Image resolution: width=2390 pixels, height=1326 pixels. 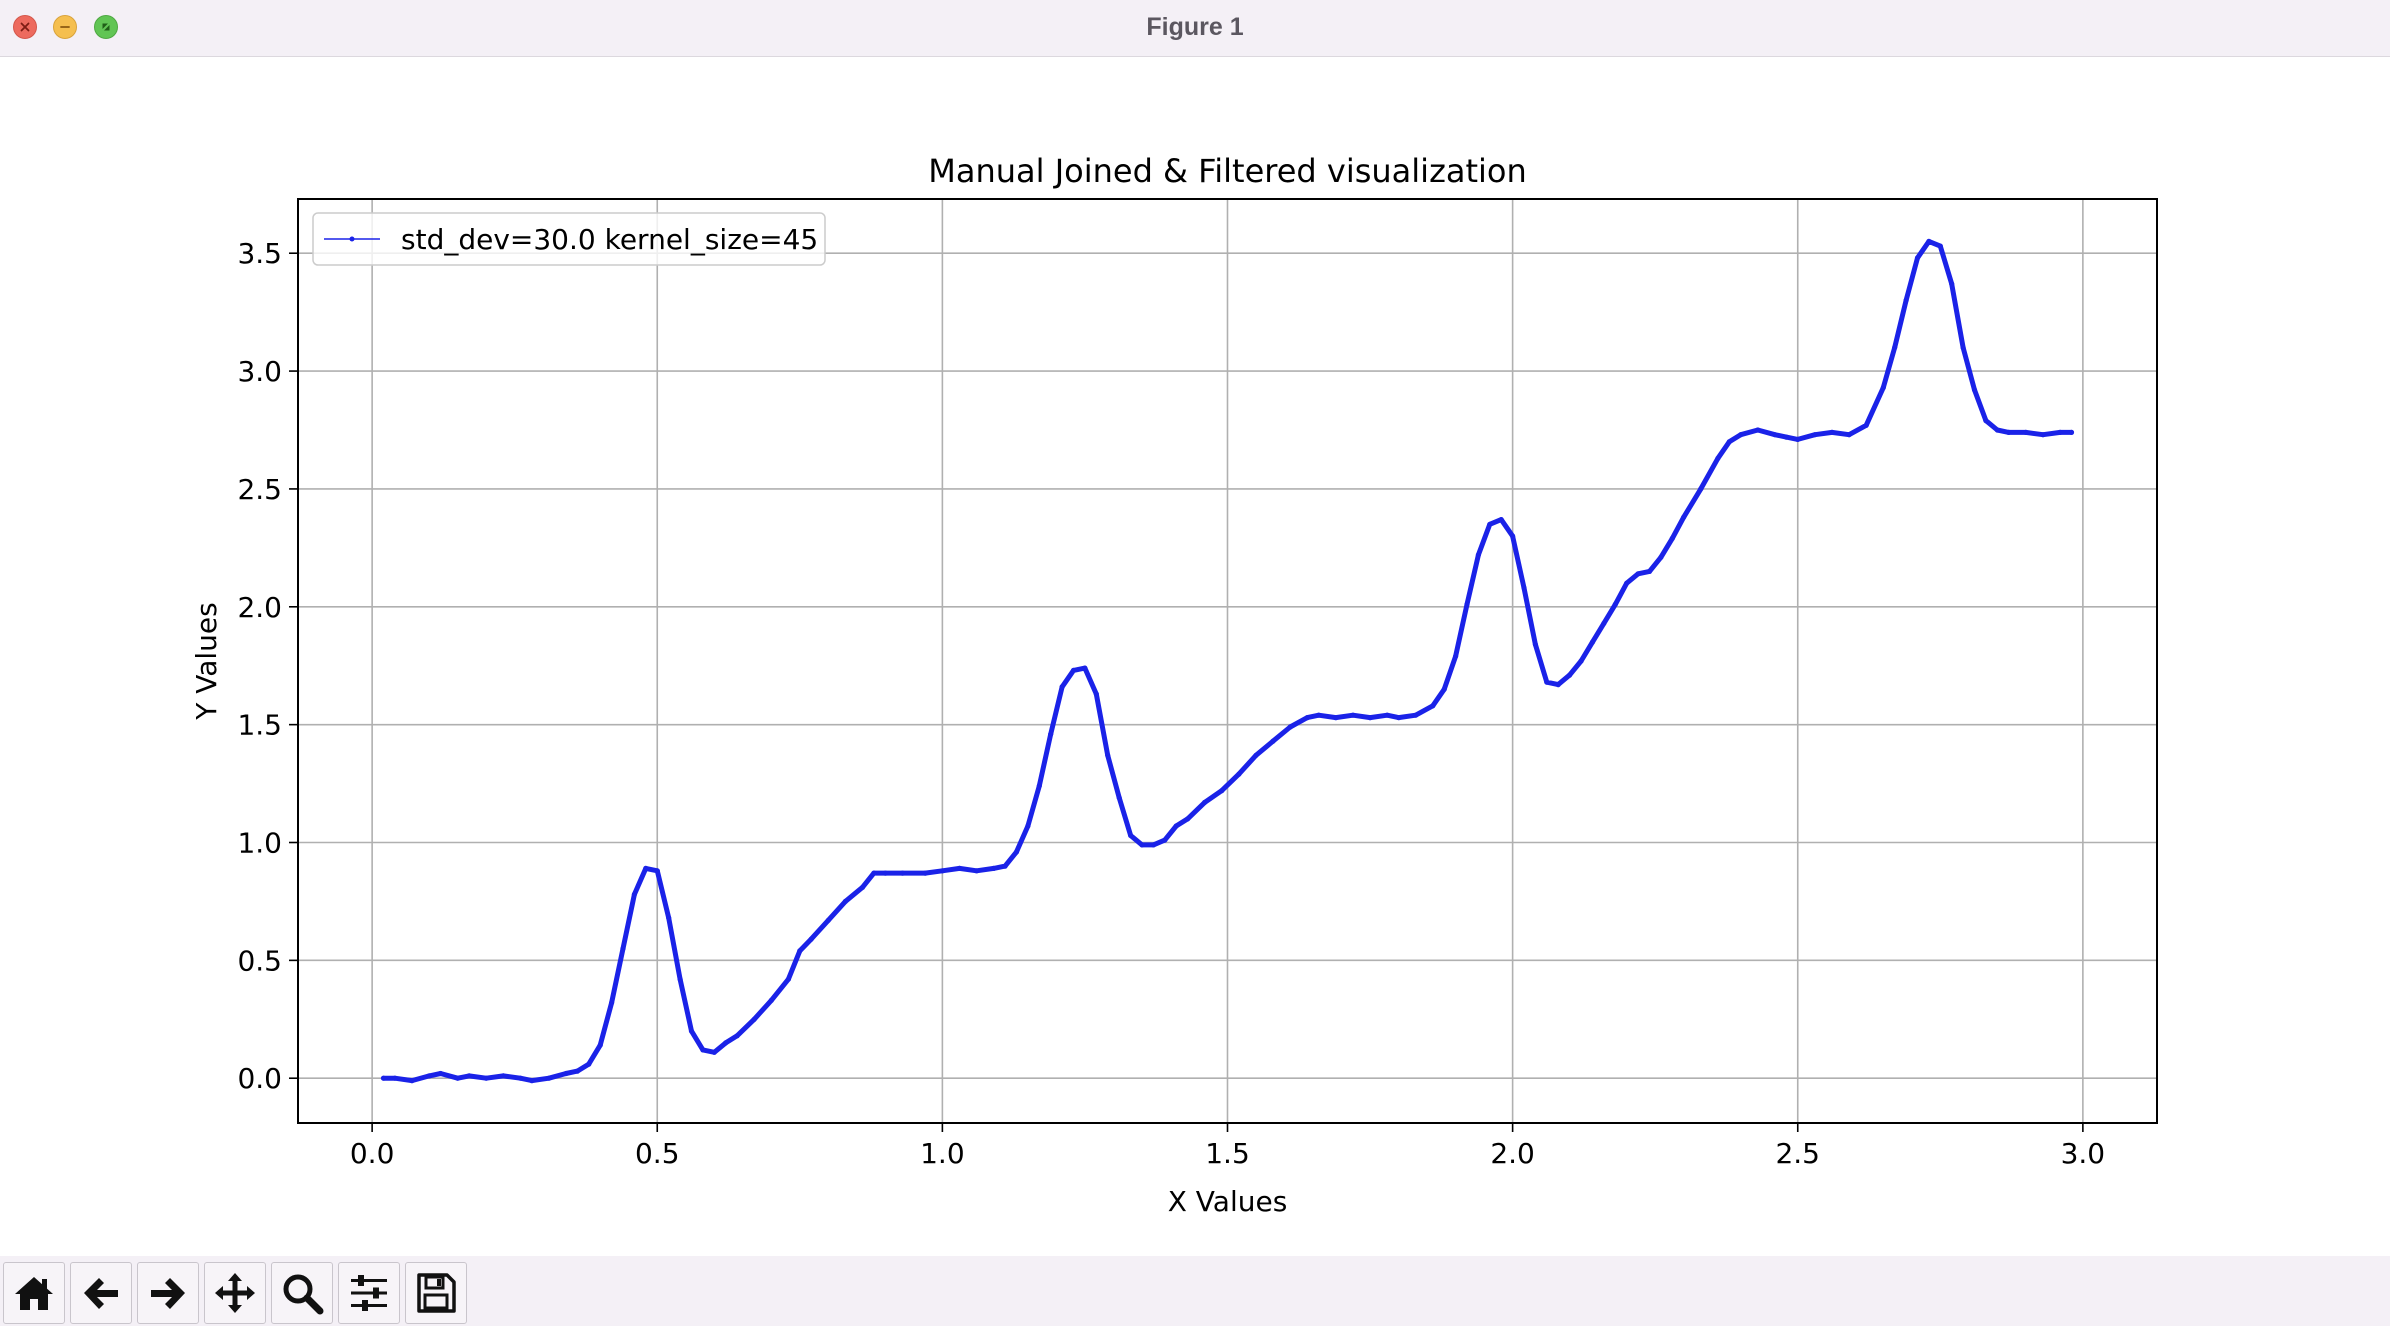 I want to click on configure-subplots-button, so click(x=369, y=1293).